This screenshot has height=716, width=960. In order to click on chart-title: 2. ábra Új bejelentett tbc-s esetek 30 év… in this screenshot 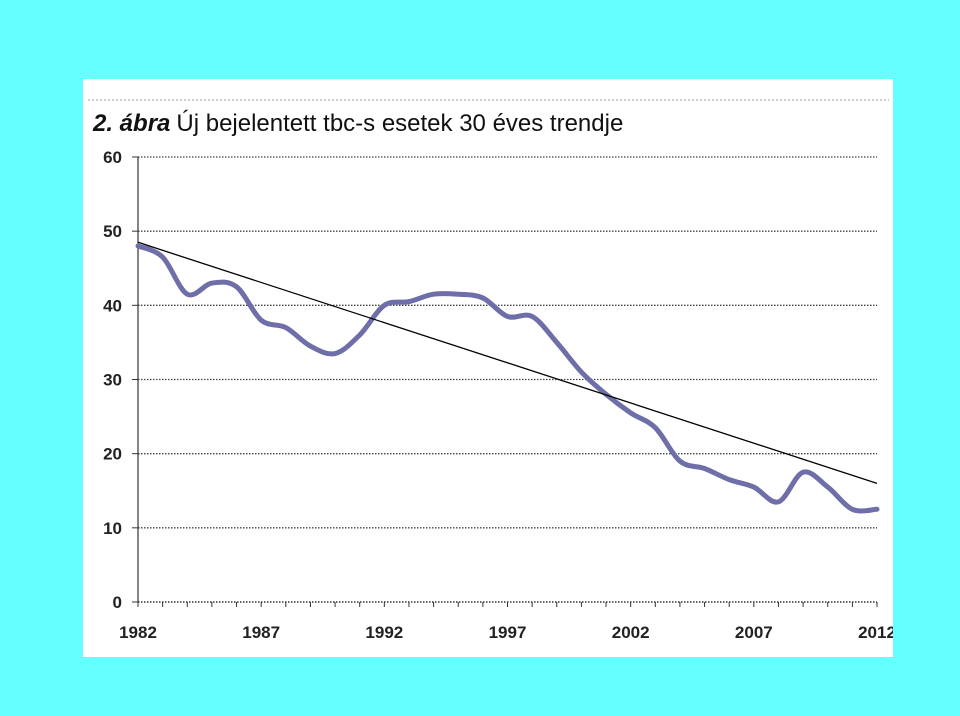, I will do `click(357, 123)`.